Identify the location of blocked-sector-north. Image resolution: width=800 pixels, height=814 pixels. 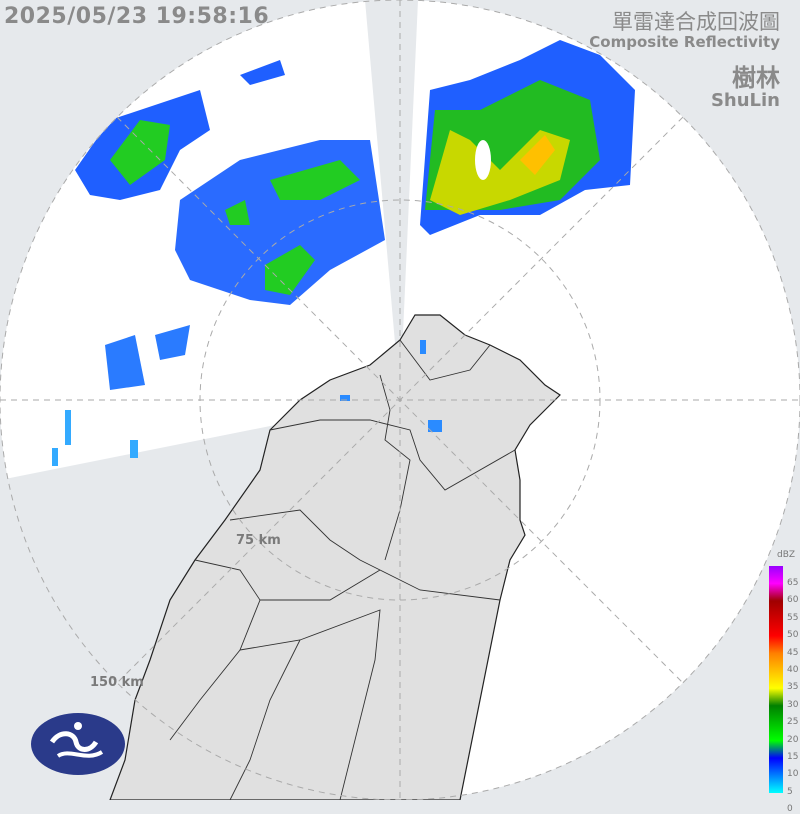
(391, 200).